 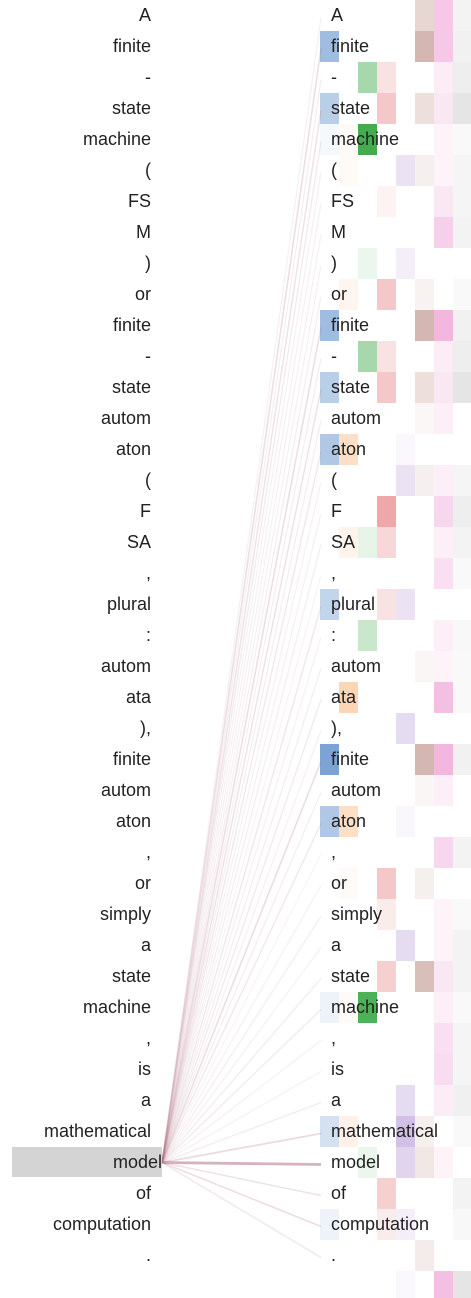 I want to click on key-token: simply, so click(x=357, y=914).